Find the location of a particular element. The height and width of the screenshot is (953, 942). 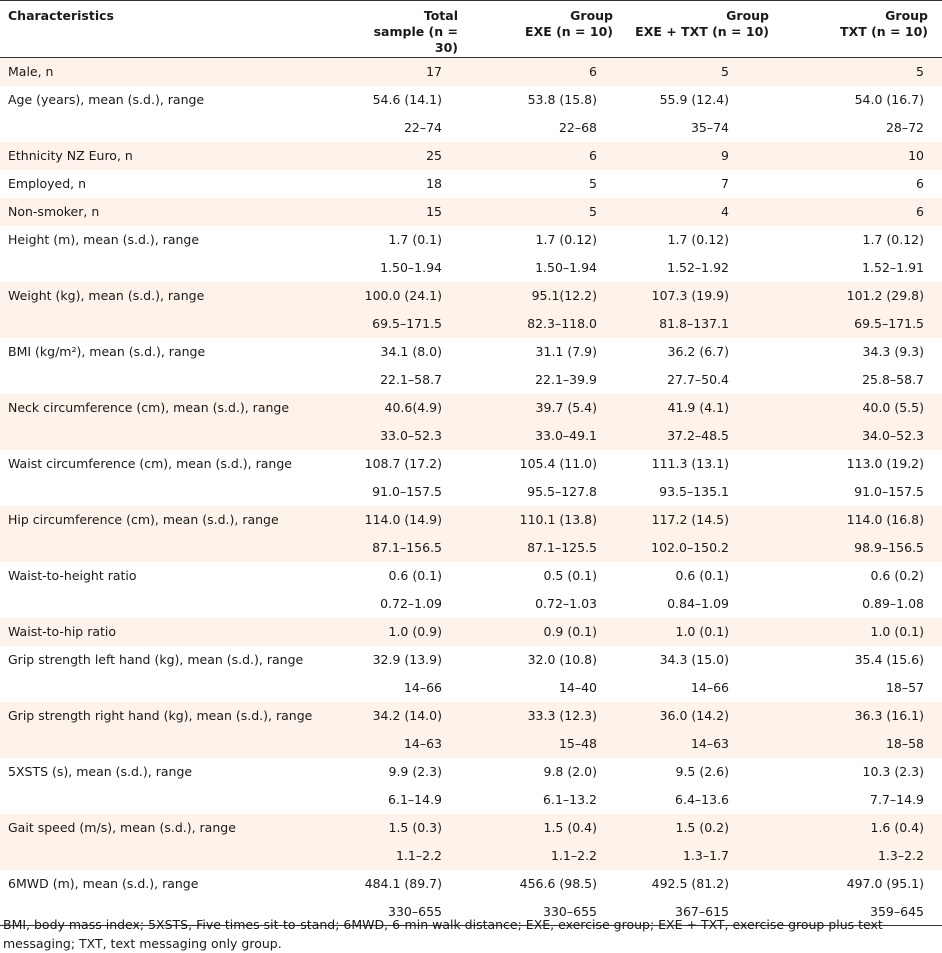

row-label: Height (m), mean (s.d.), range is located at coordinates (104, 239).